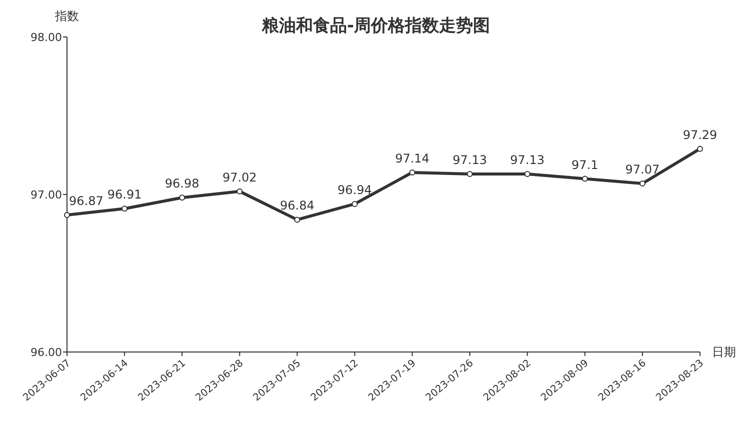  Describe the element at coordinates (46, 352) in the screenshot. I see `y-tick-label: 96.00` at that location.